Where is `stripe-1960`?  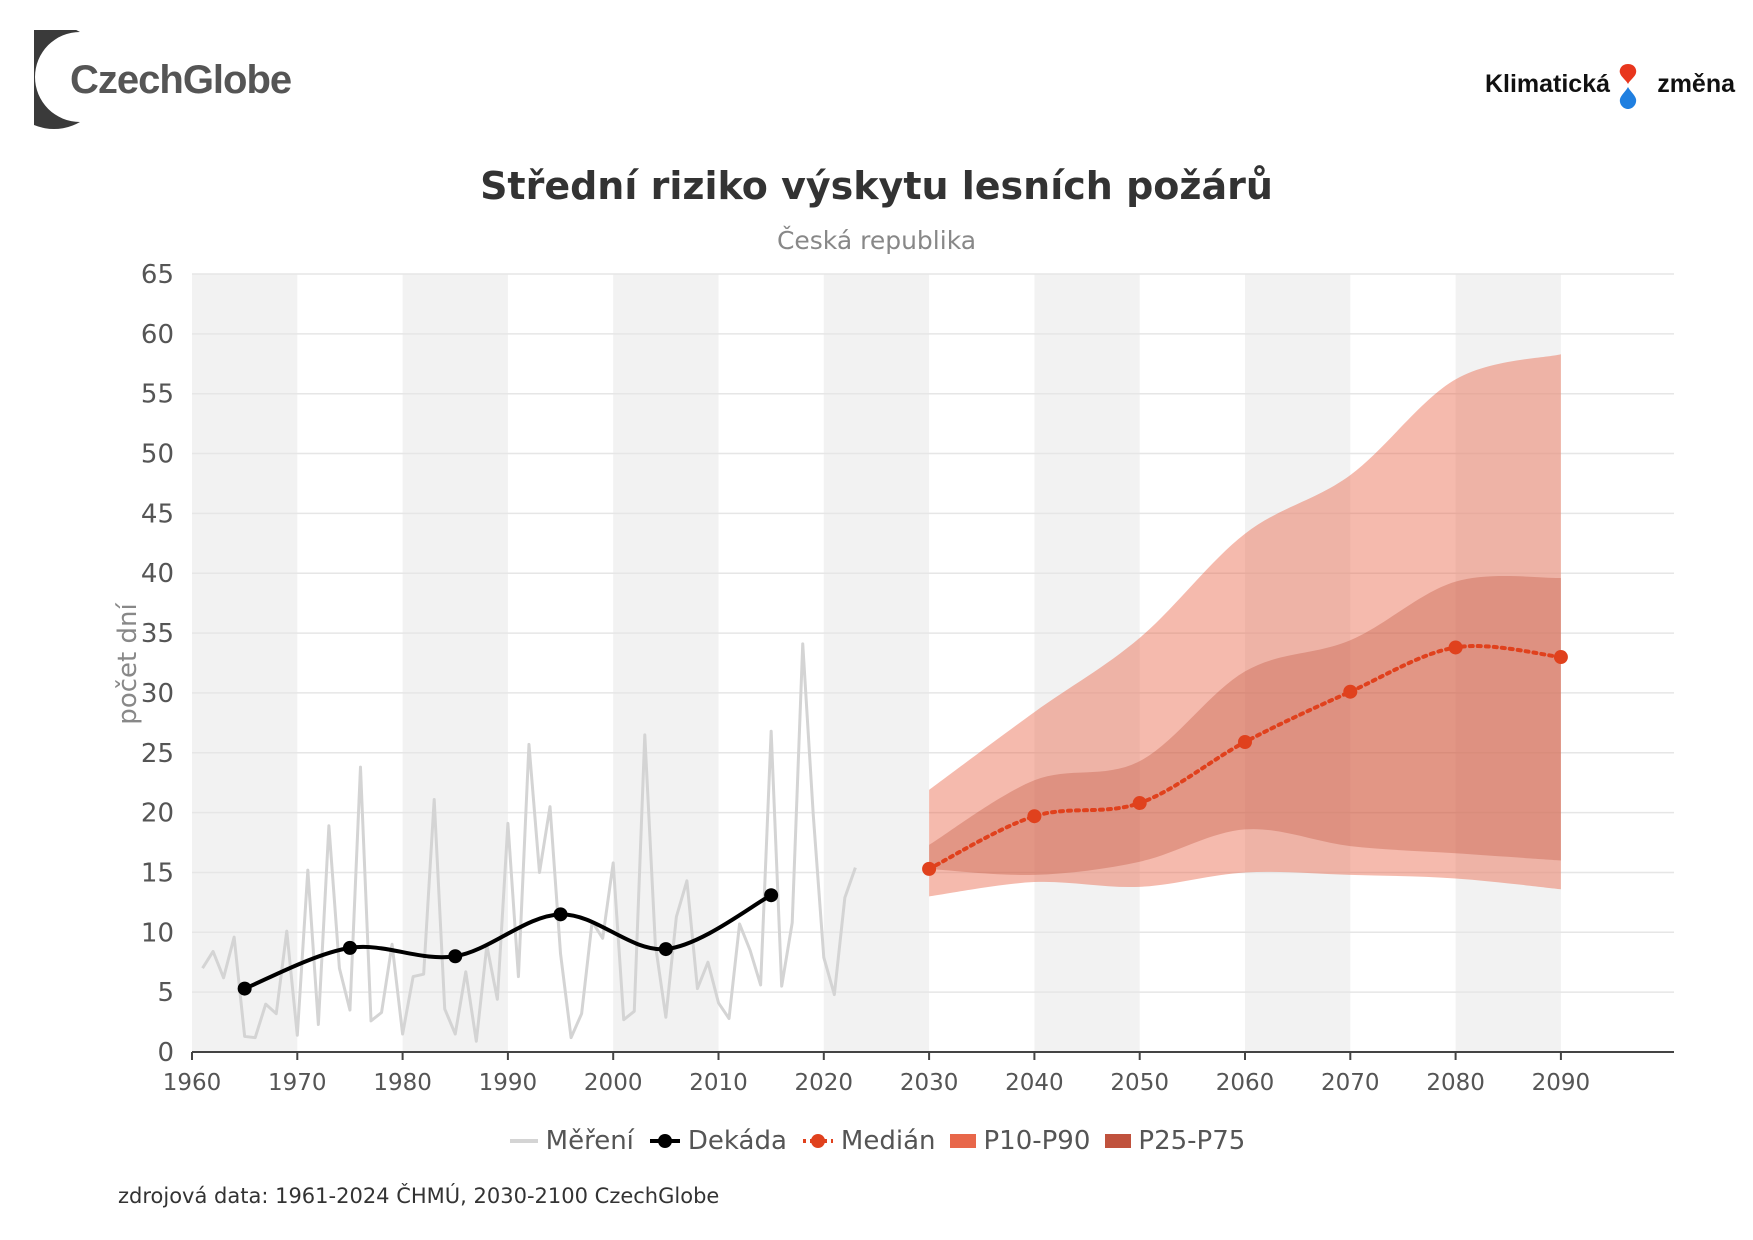 stripe-1960 is located at coordinates (245, 663).